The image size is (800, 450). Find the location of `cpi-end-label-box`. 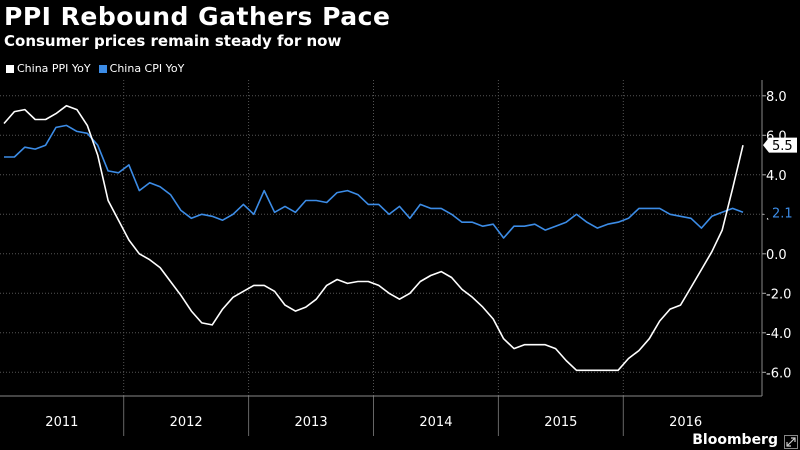

cpi-end-label-box is located at coordinates (780, 212).